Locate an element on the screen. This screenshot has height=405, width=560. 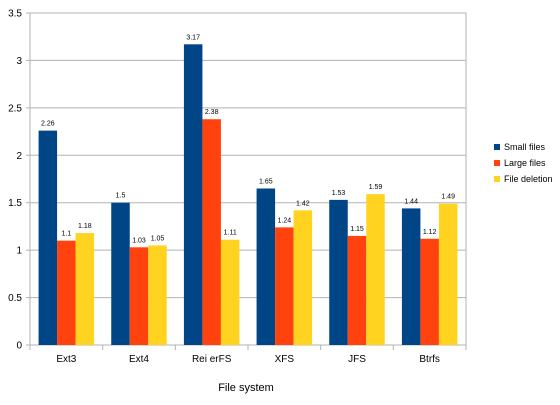
y-tick-label: 2 is located at coordinates (19, 156).